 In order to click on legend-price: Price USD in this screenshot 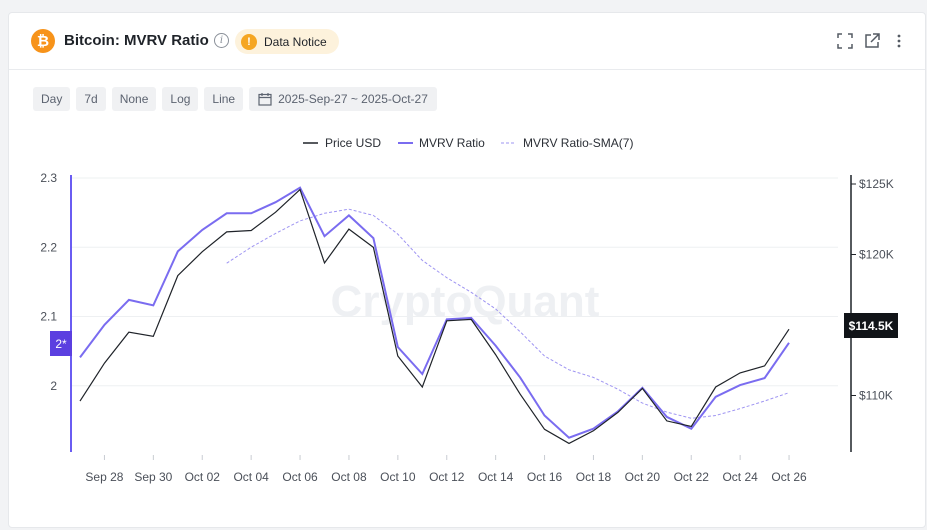, I will do `click(353, 143)`.